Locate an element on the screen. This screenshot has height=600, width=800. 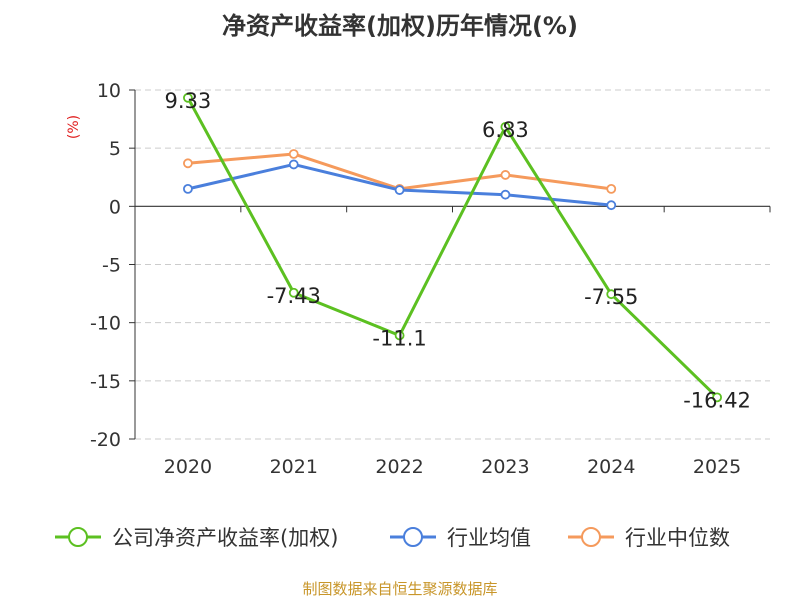
y-tick-label: 0 is located at coordinates (115, 207).